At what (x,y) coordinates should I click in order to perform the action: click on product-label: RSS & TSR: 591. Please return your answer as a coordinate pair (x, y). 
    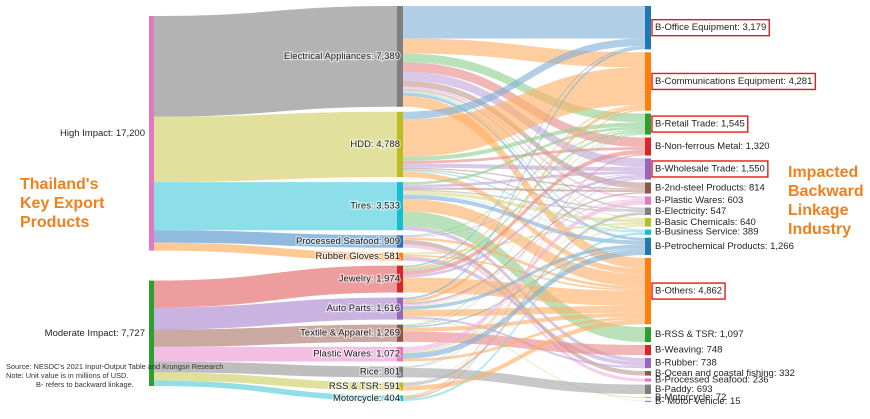
    Looking at the image, I should click on (364, 386).